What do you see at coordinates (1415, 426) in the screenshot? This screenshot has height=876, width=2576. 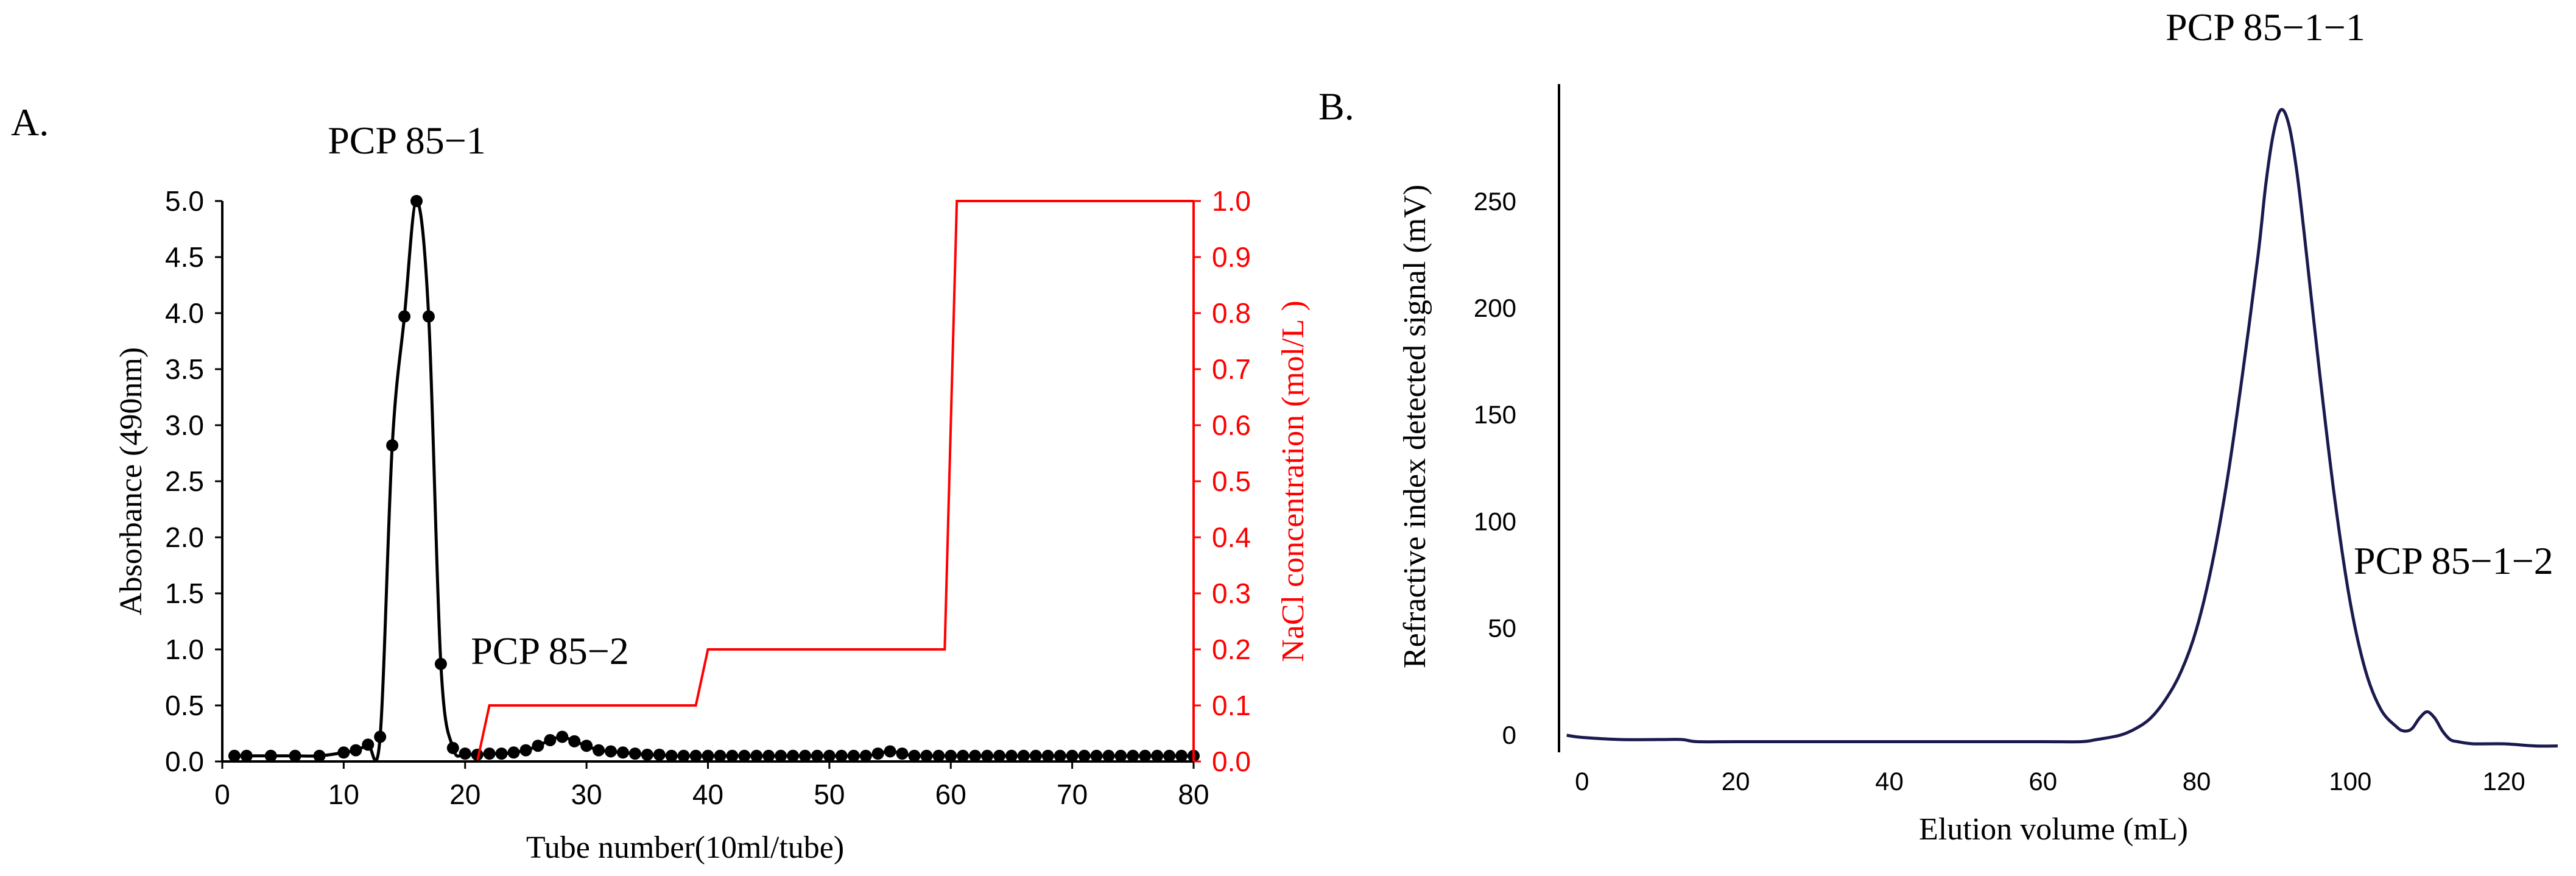 I see `panel-b-y-label: Refractive index detected signal (mV)` at bounding box center [1415, 426].